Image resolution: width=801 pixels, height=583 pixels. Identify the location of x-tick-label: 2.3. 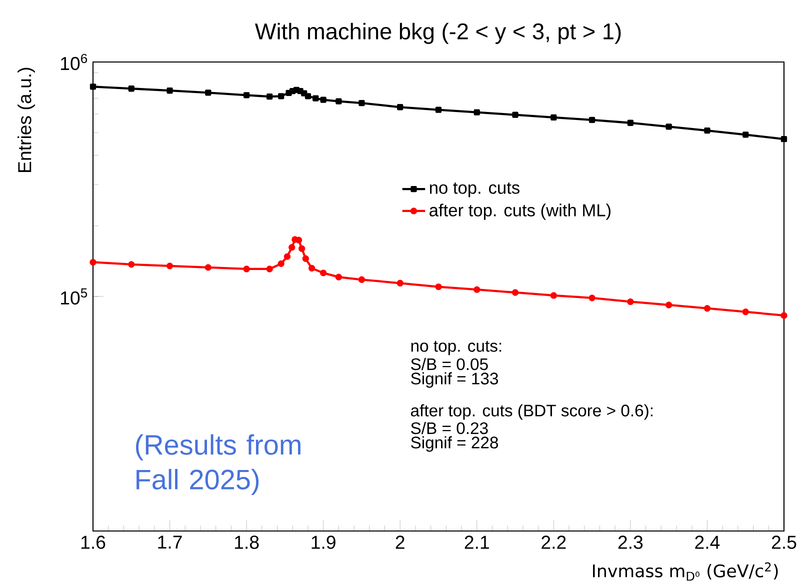
(630, 542).